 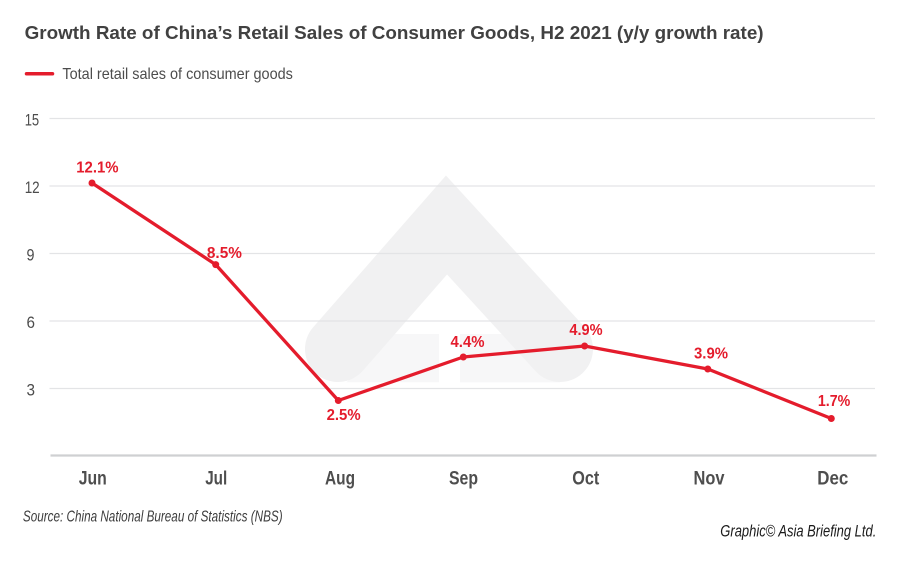 I want to click on svg-text: 4.9%, so click(x=585, y=330).